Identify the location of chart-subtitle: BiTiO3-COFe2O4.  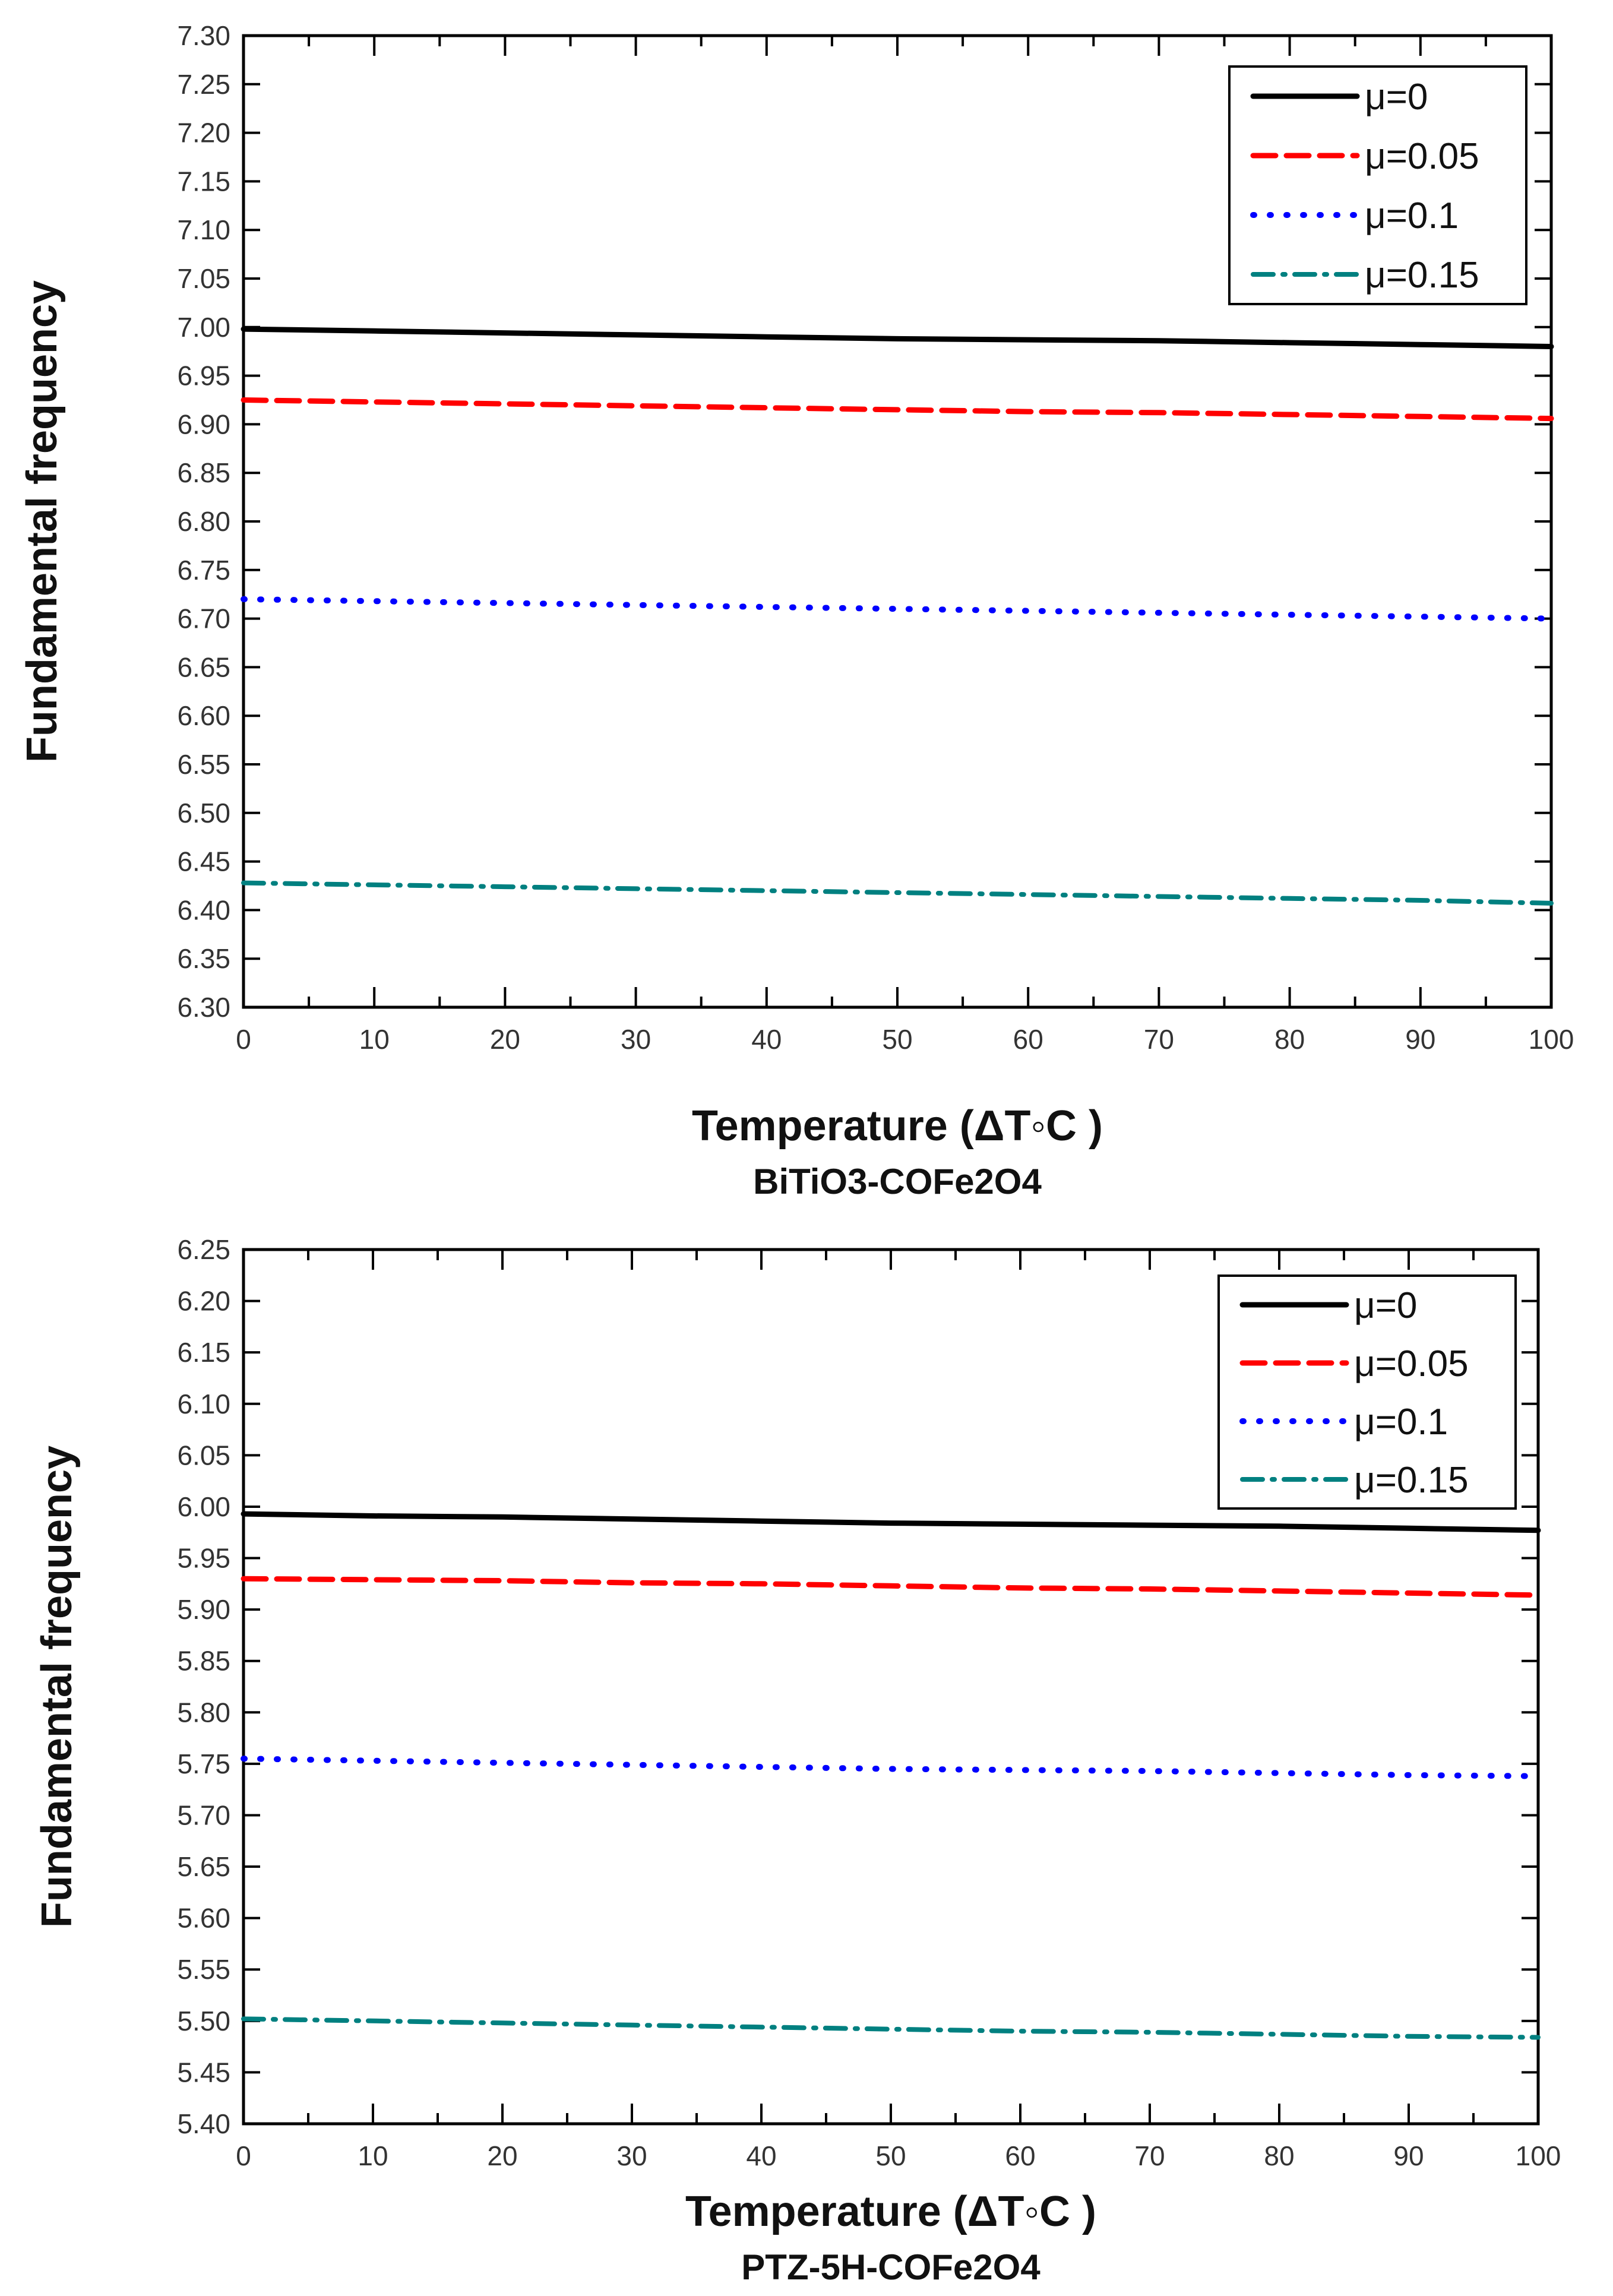
(897, 1181).